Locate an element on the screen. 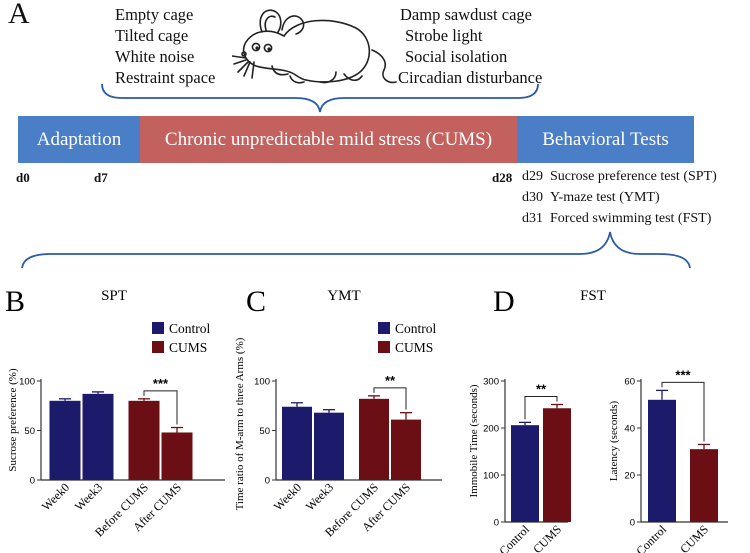 This screenshot has width=750, height=553. stressor-item: Restraint space is located at coordinates (165, 77).